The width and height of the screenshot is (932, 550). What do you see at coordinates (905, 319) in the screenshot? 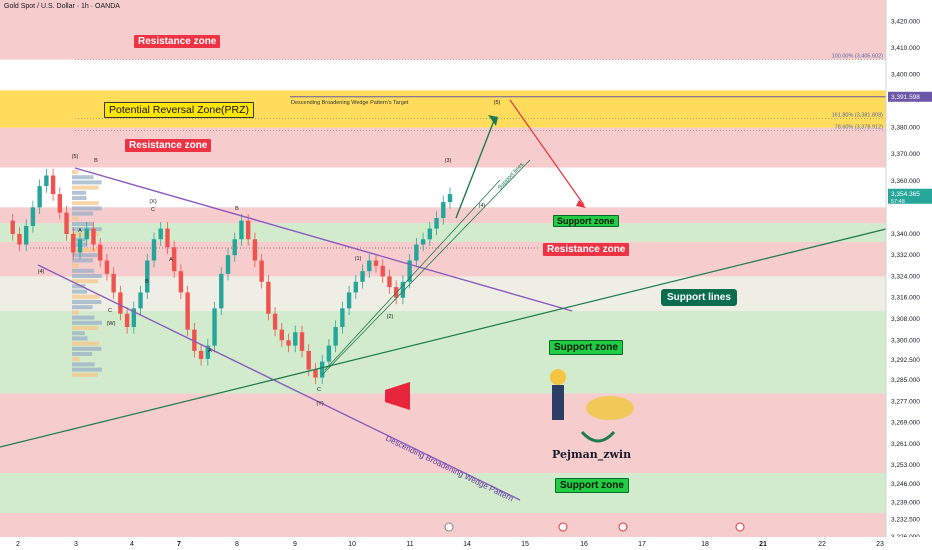
I see `y-tick-label-12: 3,308.000` at bounding box center [905, 319].